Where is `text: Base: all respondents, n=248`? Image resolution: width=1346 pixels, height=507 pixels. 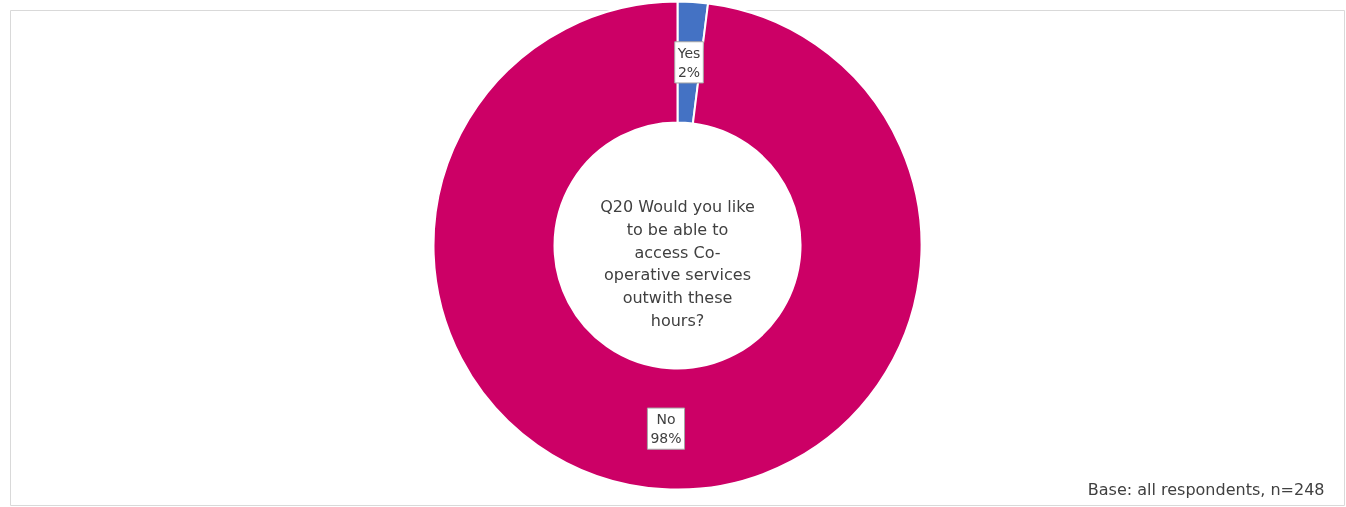
text: Base: all respondents, n=248 is located at coordinates (1206, 489).